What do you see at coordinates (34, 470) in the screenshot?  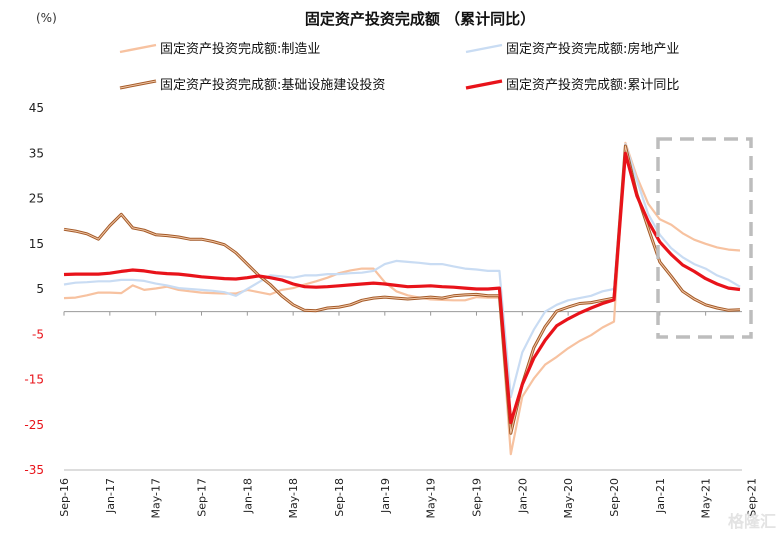 I see `y-tick-label: -35` at bounding box center [34, 470].